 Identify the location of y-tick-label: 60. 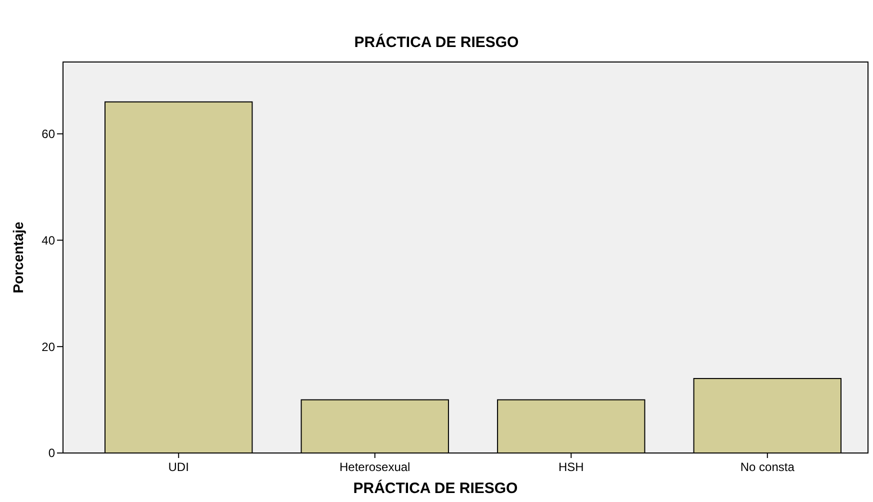
(49, 134).